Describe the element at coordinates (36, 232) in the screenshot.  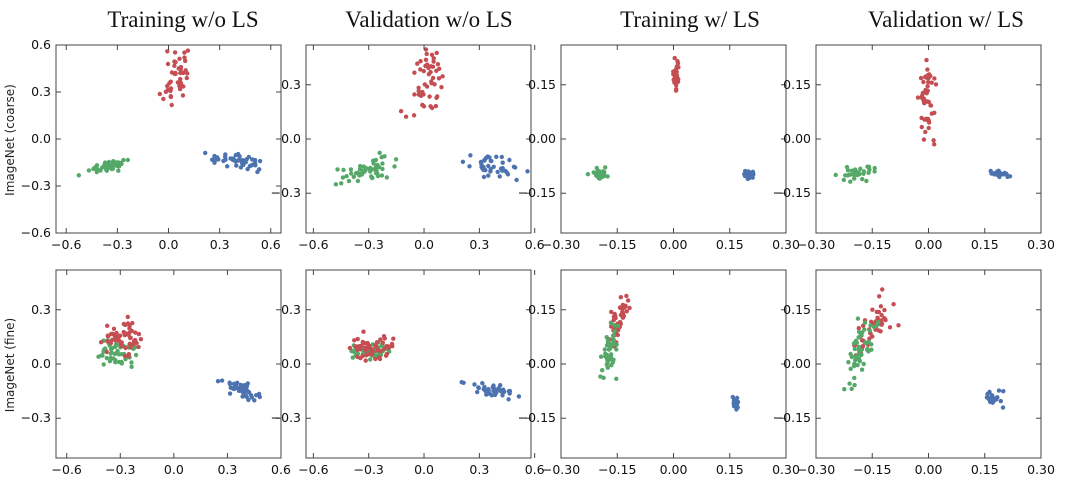
I see `y-tick-label: −0.6` at that location.